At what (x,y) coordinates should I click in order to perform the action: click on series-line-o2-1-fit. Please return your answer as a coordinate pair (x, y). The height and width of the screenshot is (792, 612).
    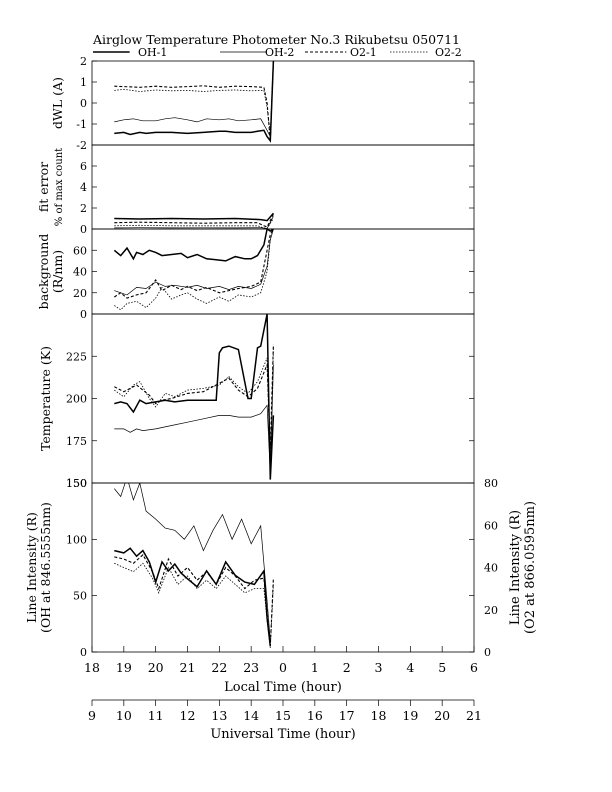
    Looking at the image, I should click on (194, 221).